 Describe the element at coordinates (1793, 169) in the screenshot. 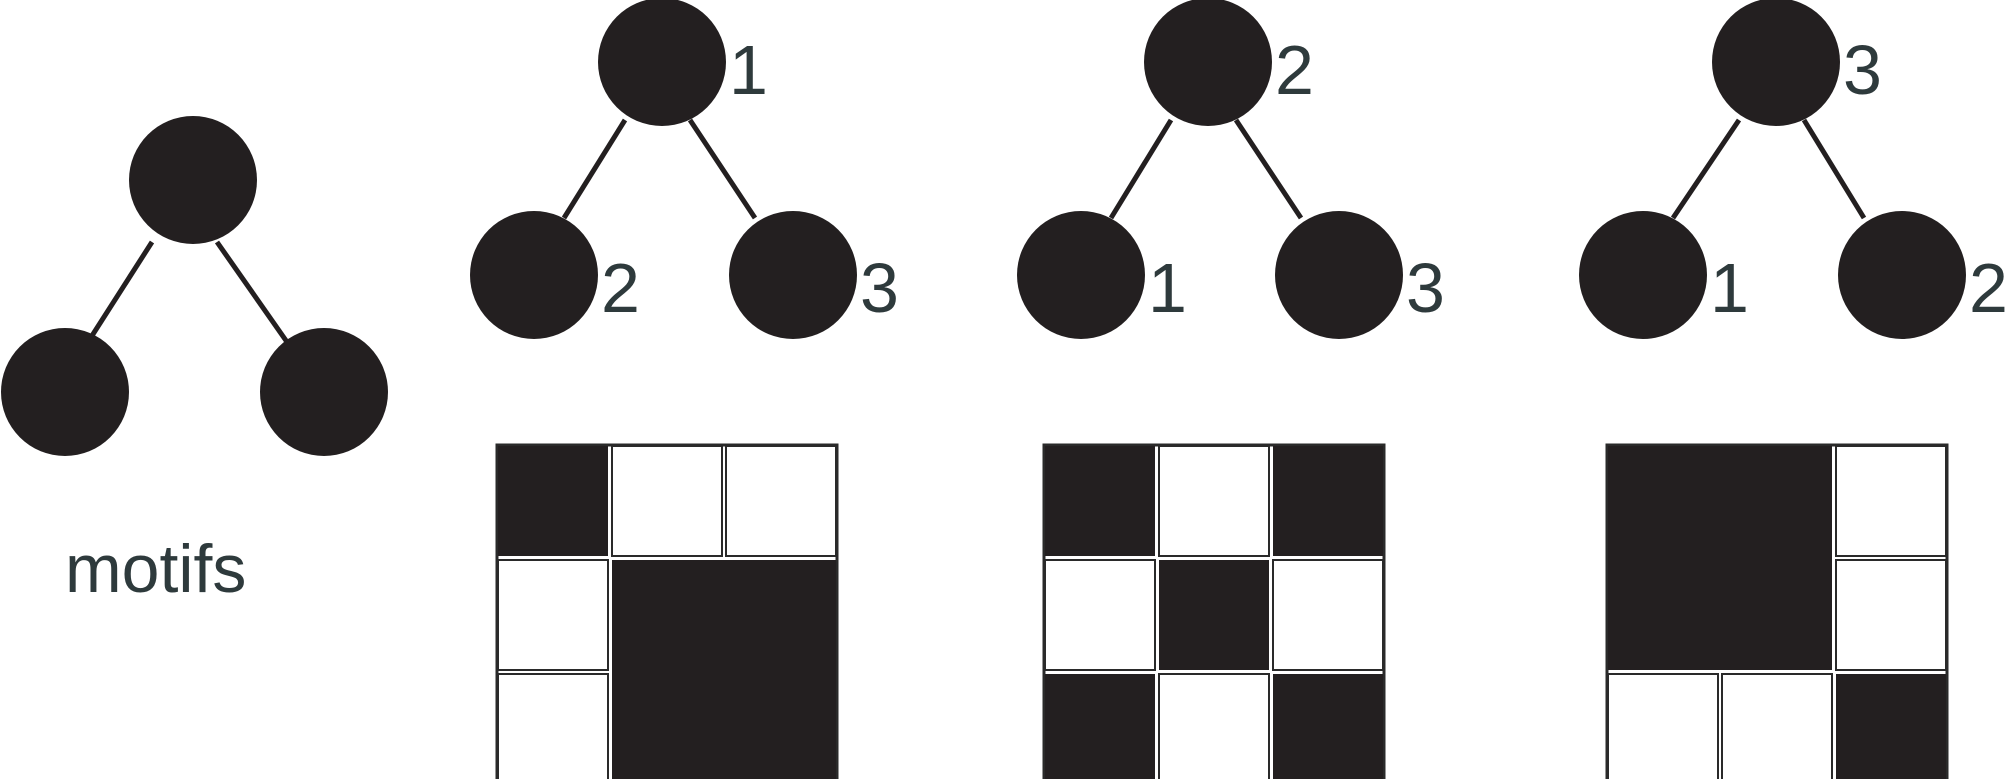

I see `labeled-tree-3: 3 1 2` at that location.